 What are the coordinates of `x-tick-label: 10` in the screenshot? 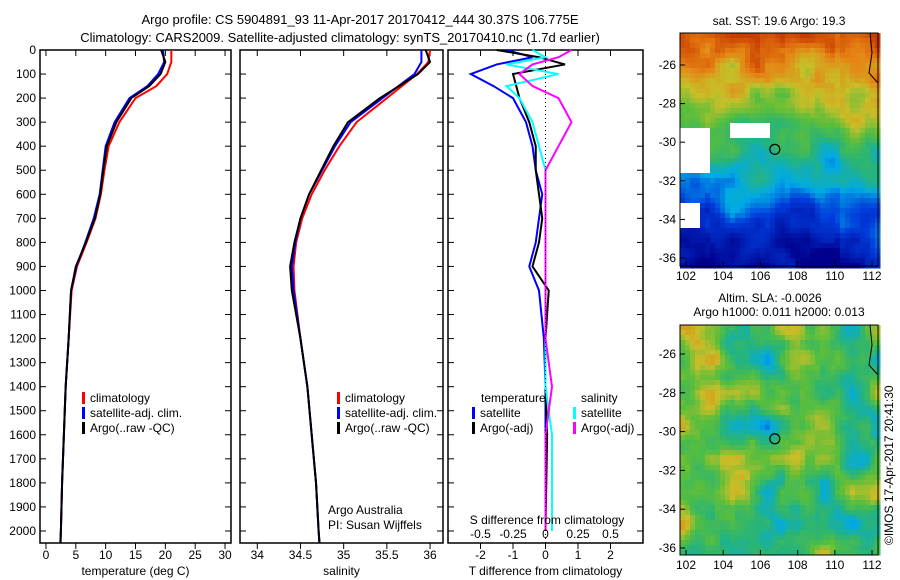 It's located at (106, 555).